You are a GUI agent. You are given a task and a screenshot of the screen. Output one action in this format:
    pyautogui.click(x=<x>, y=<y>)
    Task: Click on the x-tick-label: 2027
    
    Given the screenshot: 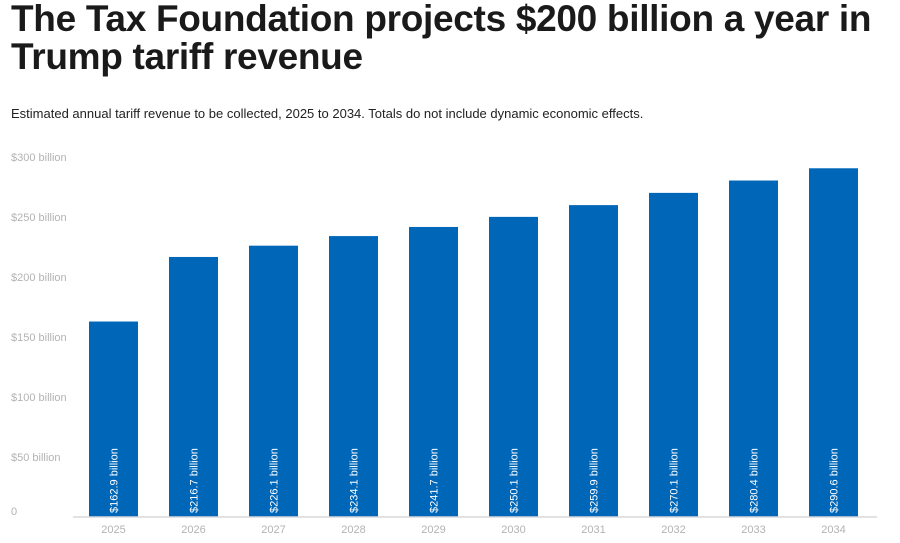 What is the action you would take?
    pyautogui.click(x=273, y=530)
    